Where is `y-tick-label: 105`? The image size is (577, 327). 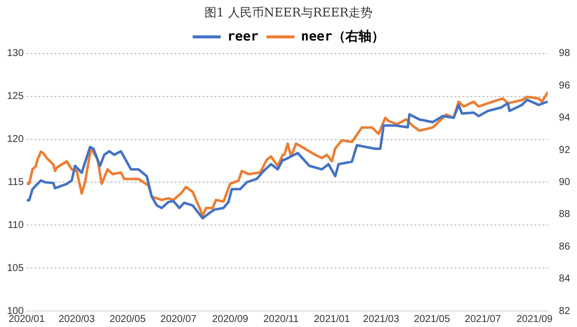
y-tick-label: 105 is located at coordinates (15, 268).